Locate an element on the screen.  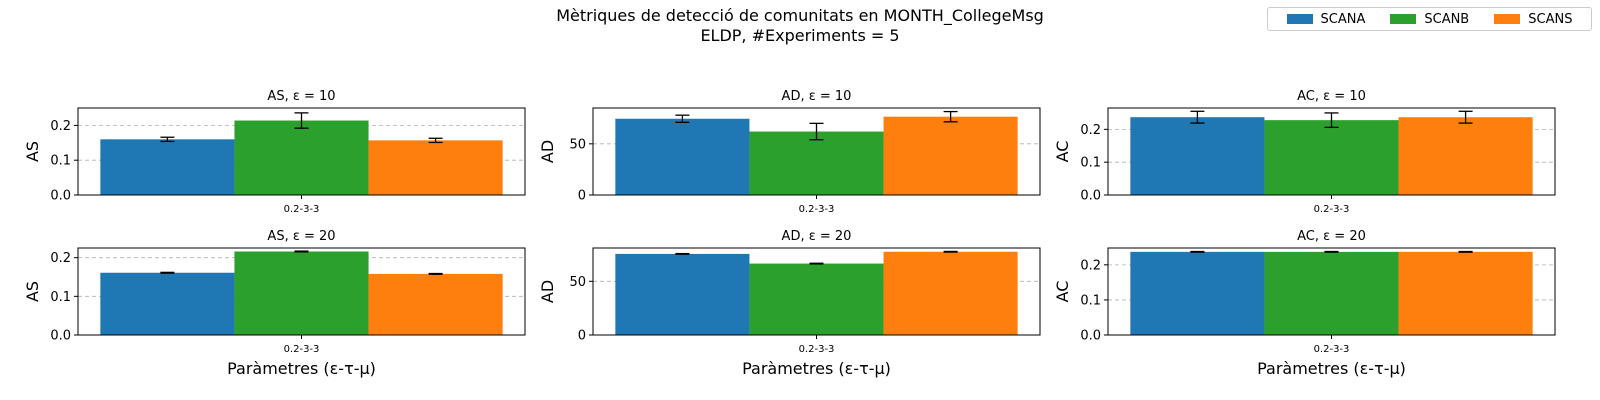
figure-title-line-2: ELDP, #Experiments = 5 is located at coordinates (800, 35).